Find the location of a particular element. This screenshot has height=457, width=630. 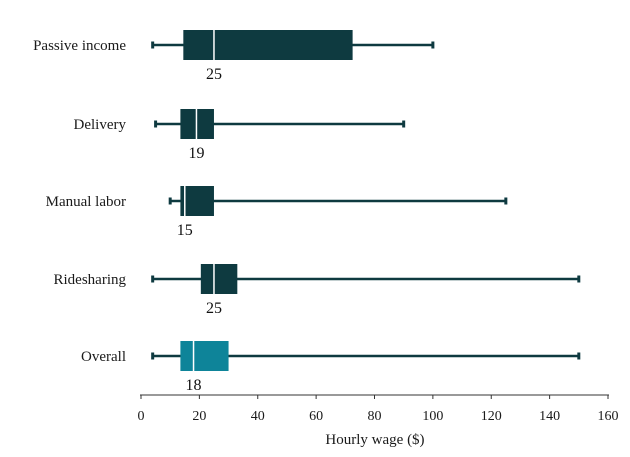

x-tick-label: 100 is located at coordinates (432, 416).